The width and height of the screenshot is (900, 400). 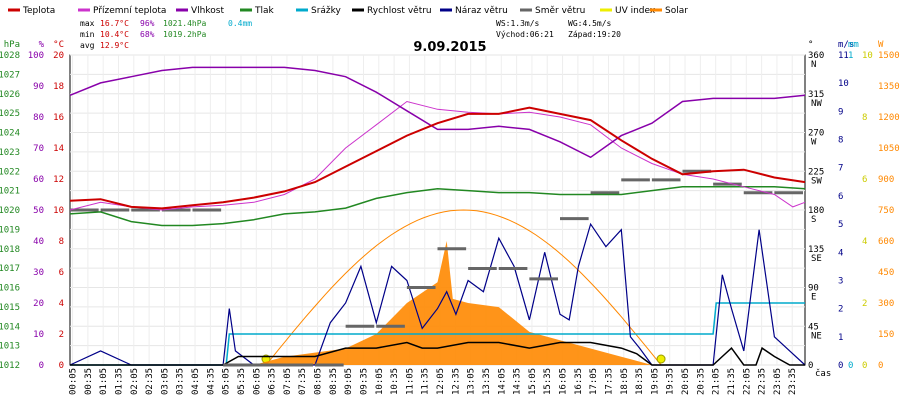 What do you see at coordinates (747, 381) in the screenshot?
I see `x-tick-44: 22:05` at bounding box center [747, 381].